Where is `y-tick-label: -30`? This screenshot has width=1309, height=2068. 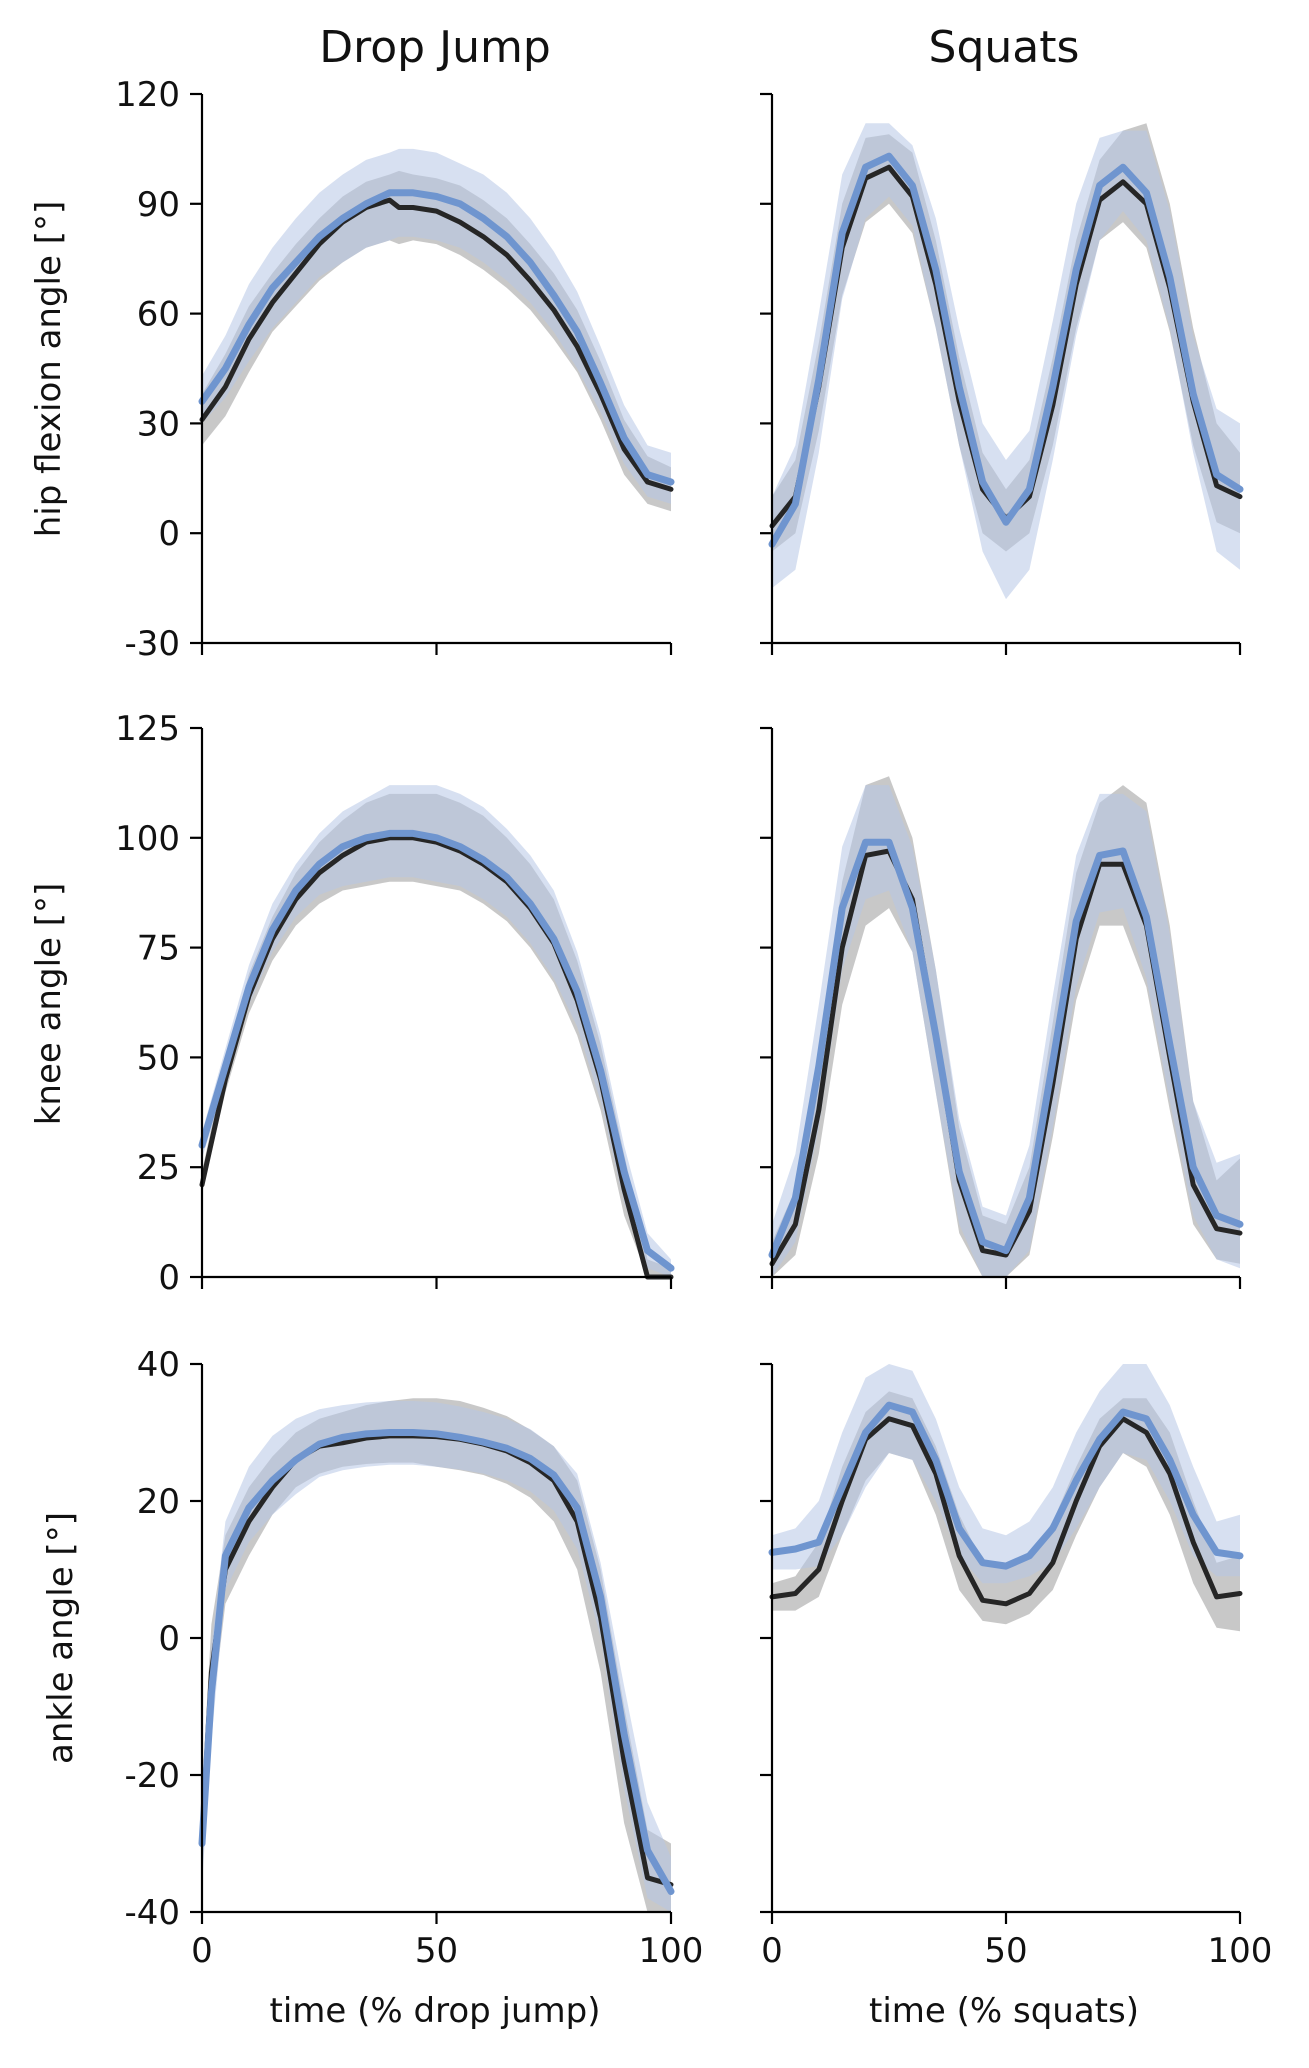
y-tick-label: -30 is located at coordinates (152, 644).